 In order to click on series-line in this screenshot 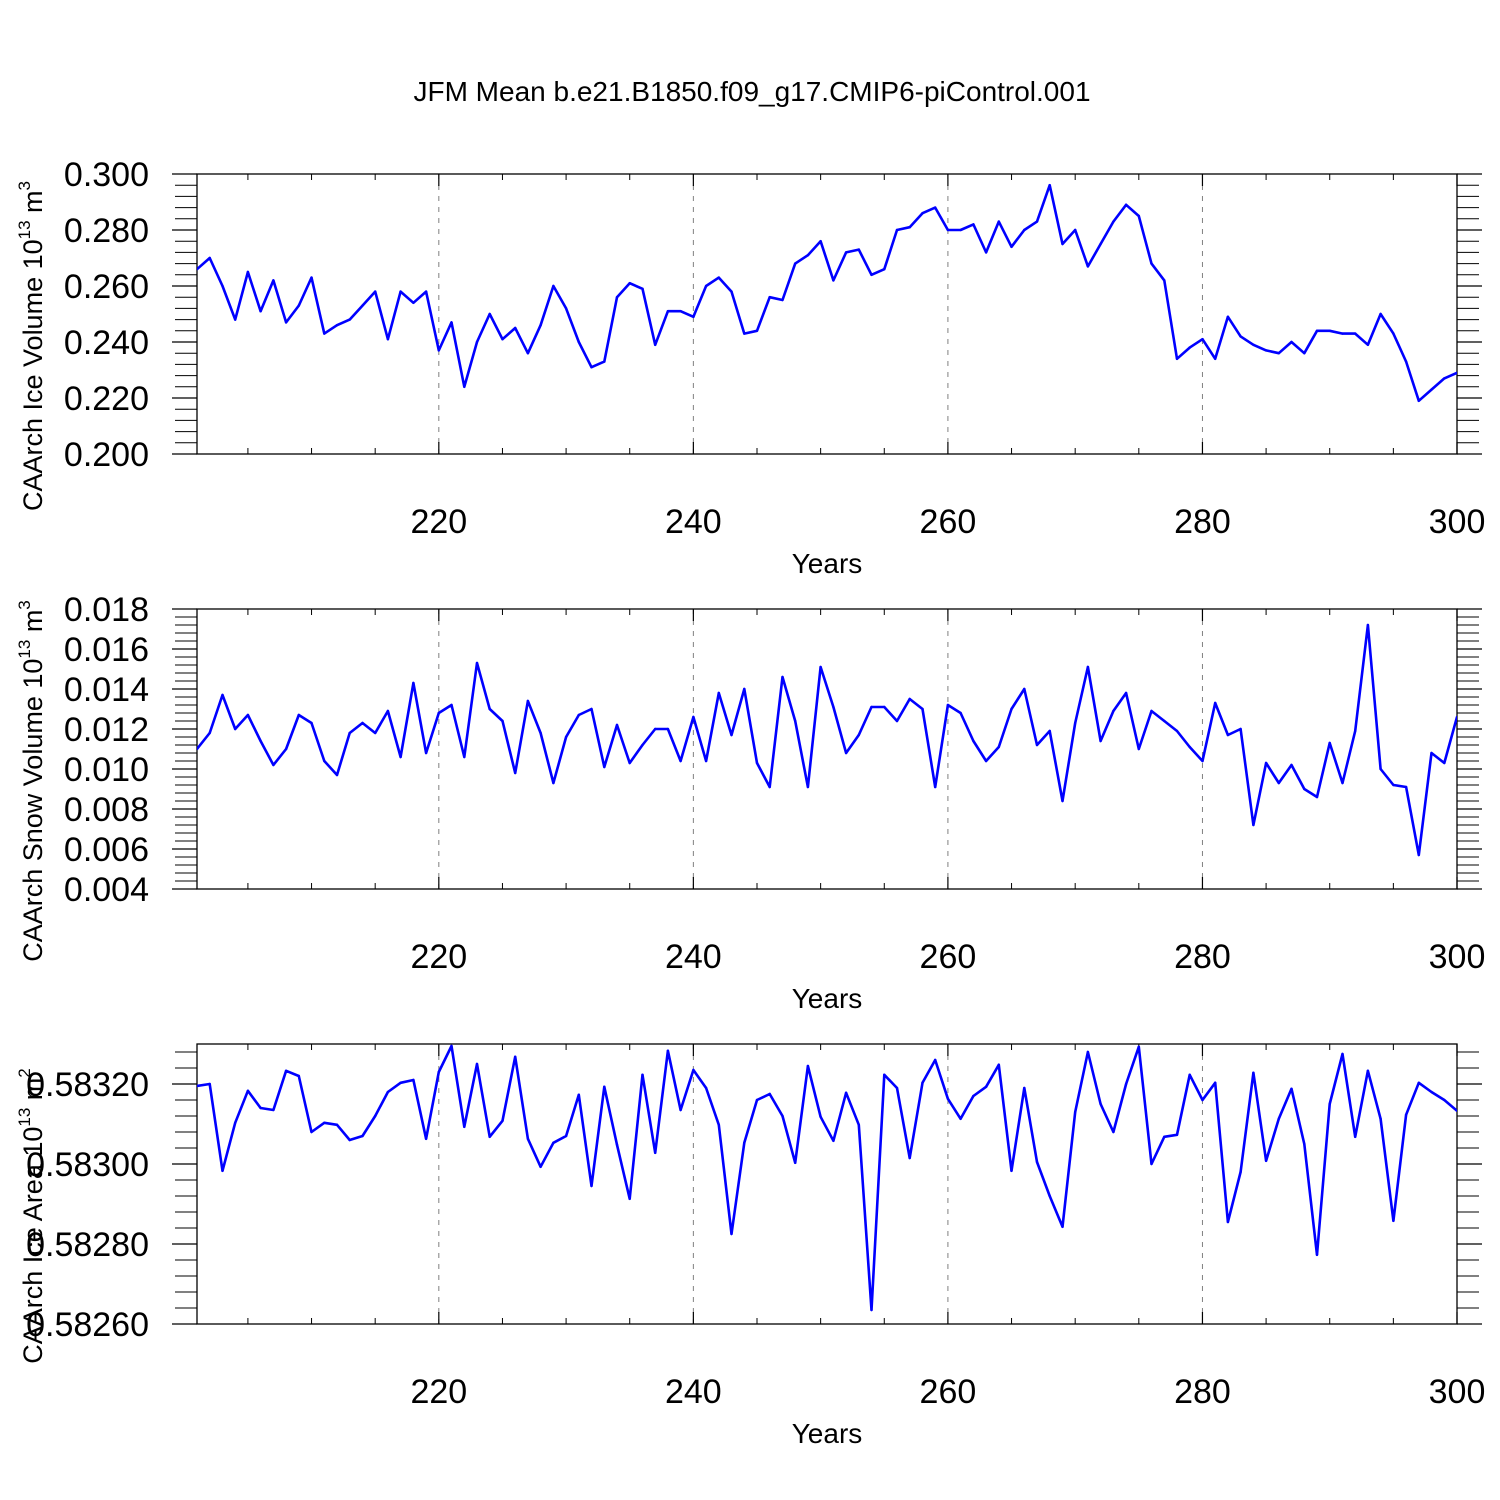, I will do `click(827, 740)`.